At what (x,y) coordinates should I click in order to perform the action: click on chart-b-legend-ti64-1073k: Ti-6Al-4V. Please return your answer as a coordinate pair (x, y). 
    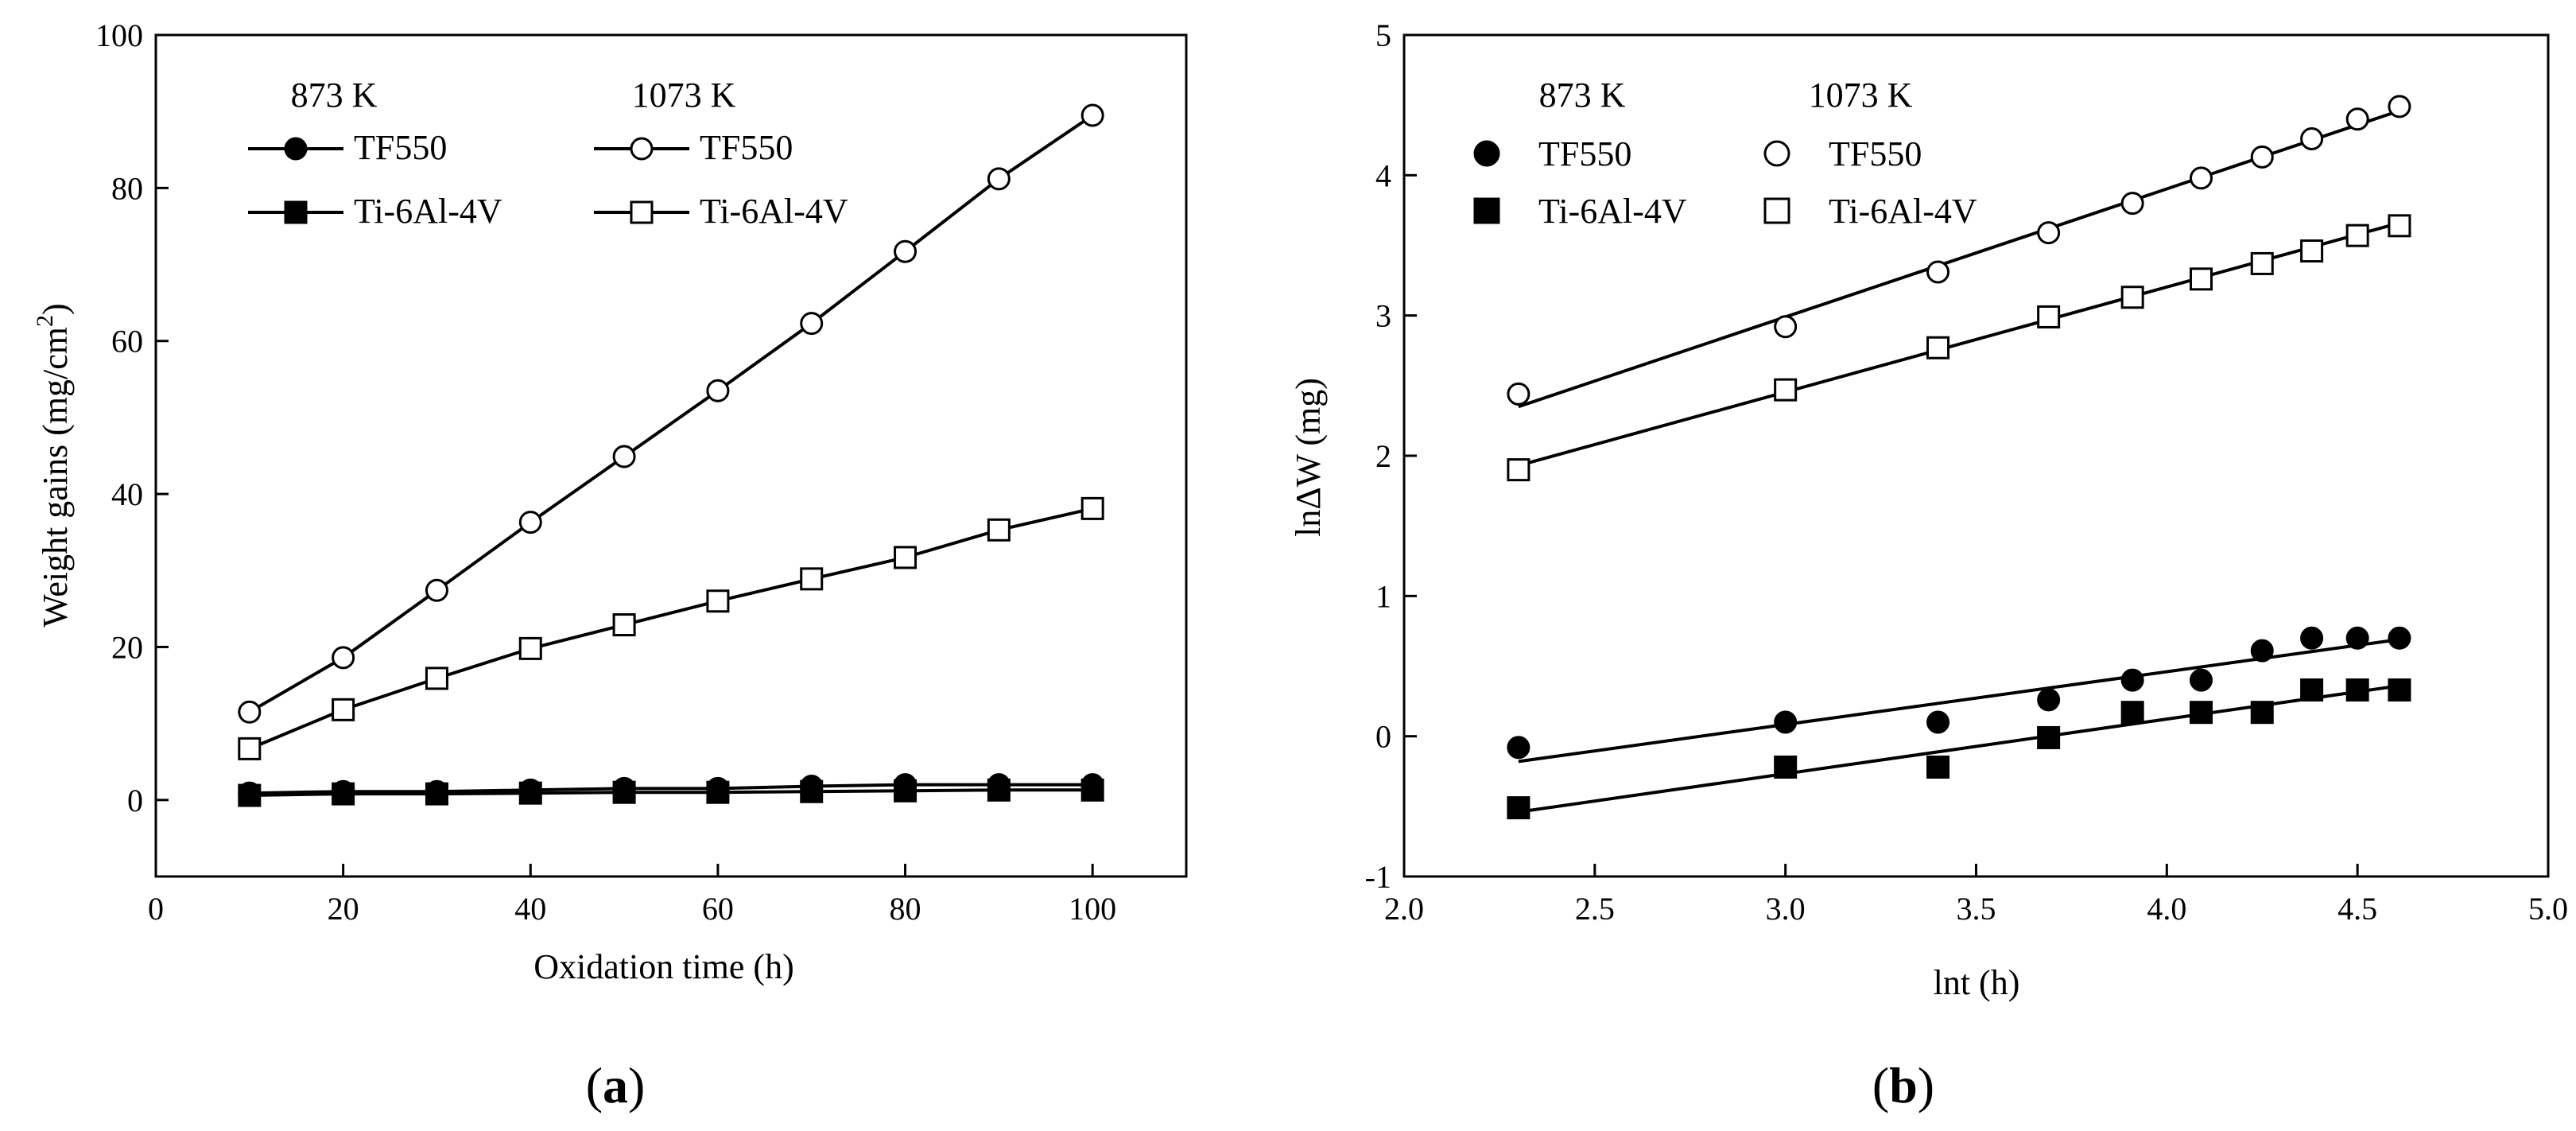
    Looking at the image, I should click on (1903, 212).